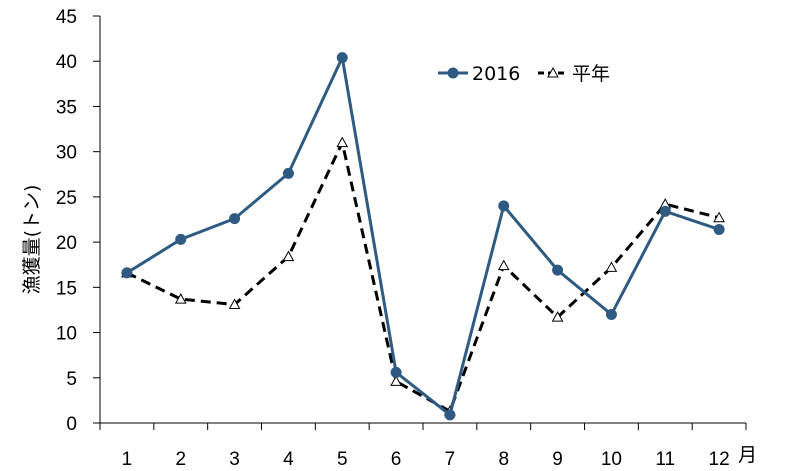  I want to click on x-tick-label: 6, so click(396, 459).